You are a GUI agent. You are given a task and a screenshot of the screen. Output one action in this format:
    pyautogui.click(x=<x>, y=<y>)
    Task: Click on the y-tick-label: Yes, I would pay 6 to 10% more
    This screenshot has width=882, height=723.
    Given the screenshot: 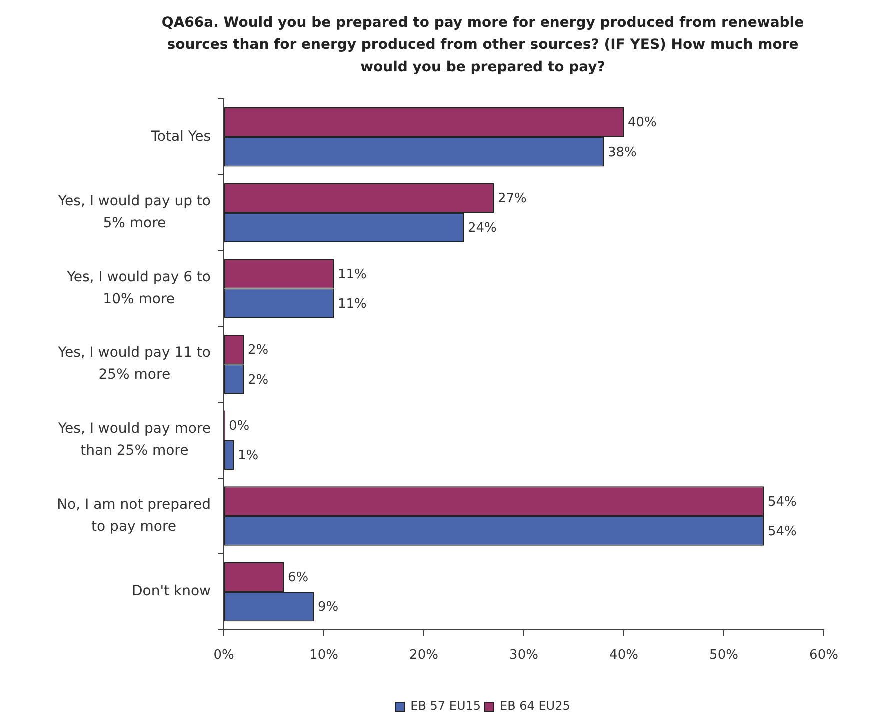 What is the action you would take?
    pyautogui.click(x=138, y=288)
    